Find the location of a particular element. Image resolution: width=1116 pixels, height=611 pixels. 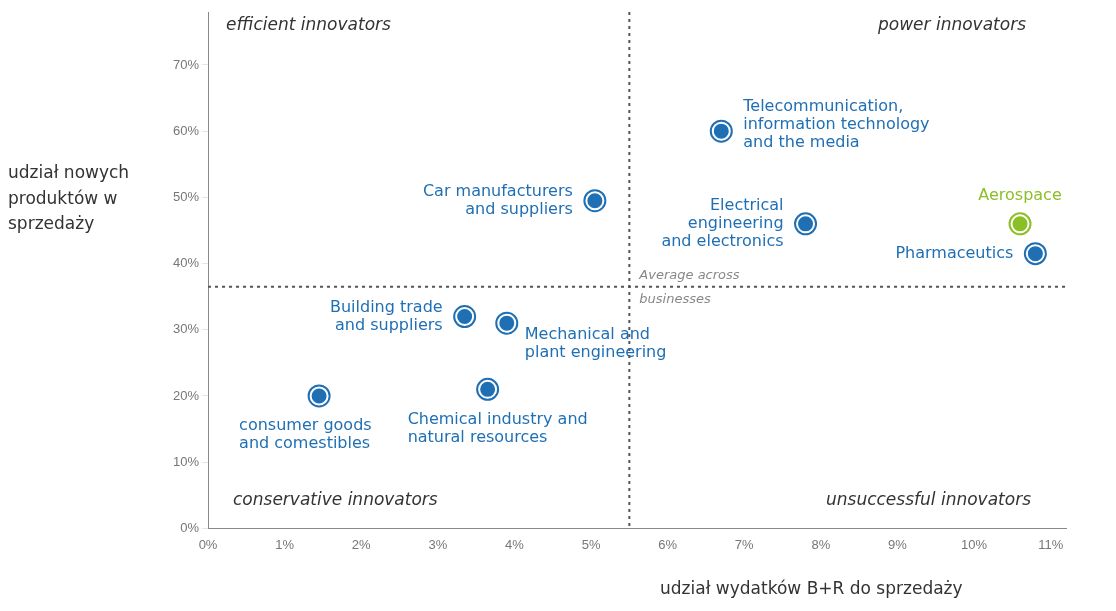

series-label: Chemical industry and natural resources is located at coordinates (497, 427).